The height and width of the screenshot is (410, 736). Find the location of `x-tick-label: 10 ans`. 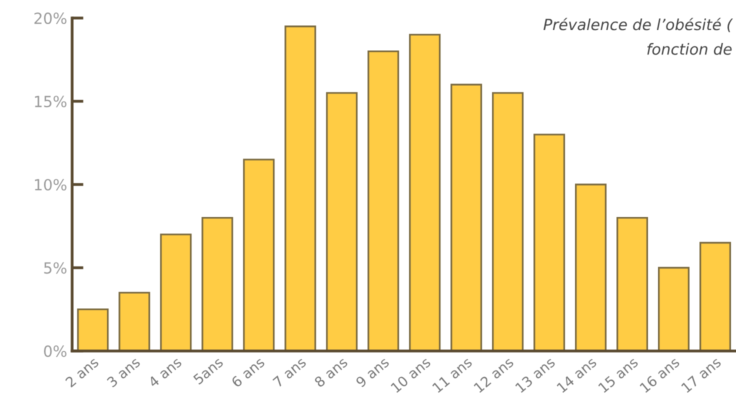

x-tick-label: 10 ans is located at coordinates (411, 375).